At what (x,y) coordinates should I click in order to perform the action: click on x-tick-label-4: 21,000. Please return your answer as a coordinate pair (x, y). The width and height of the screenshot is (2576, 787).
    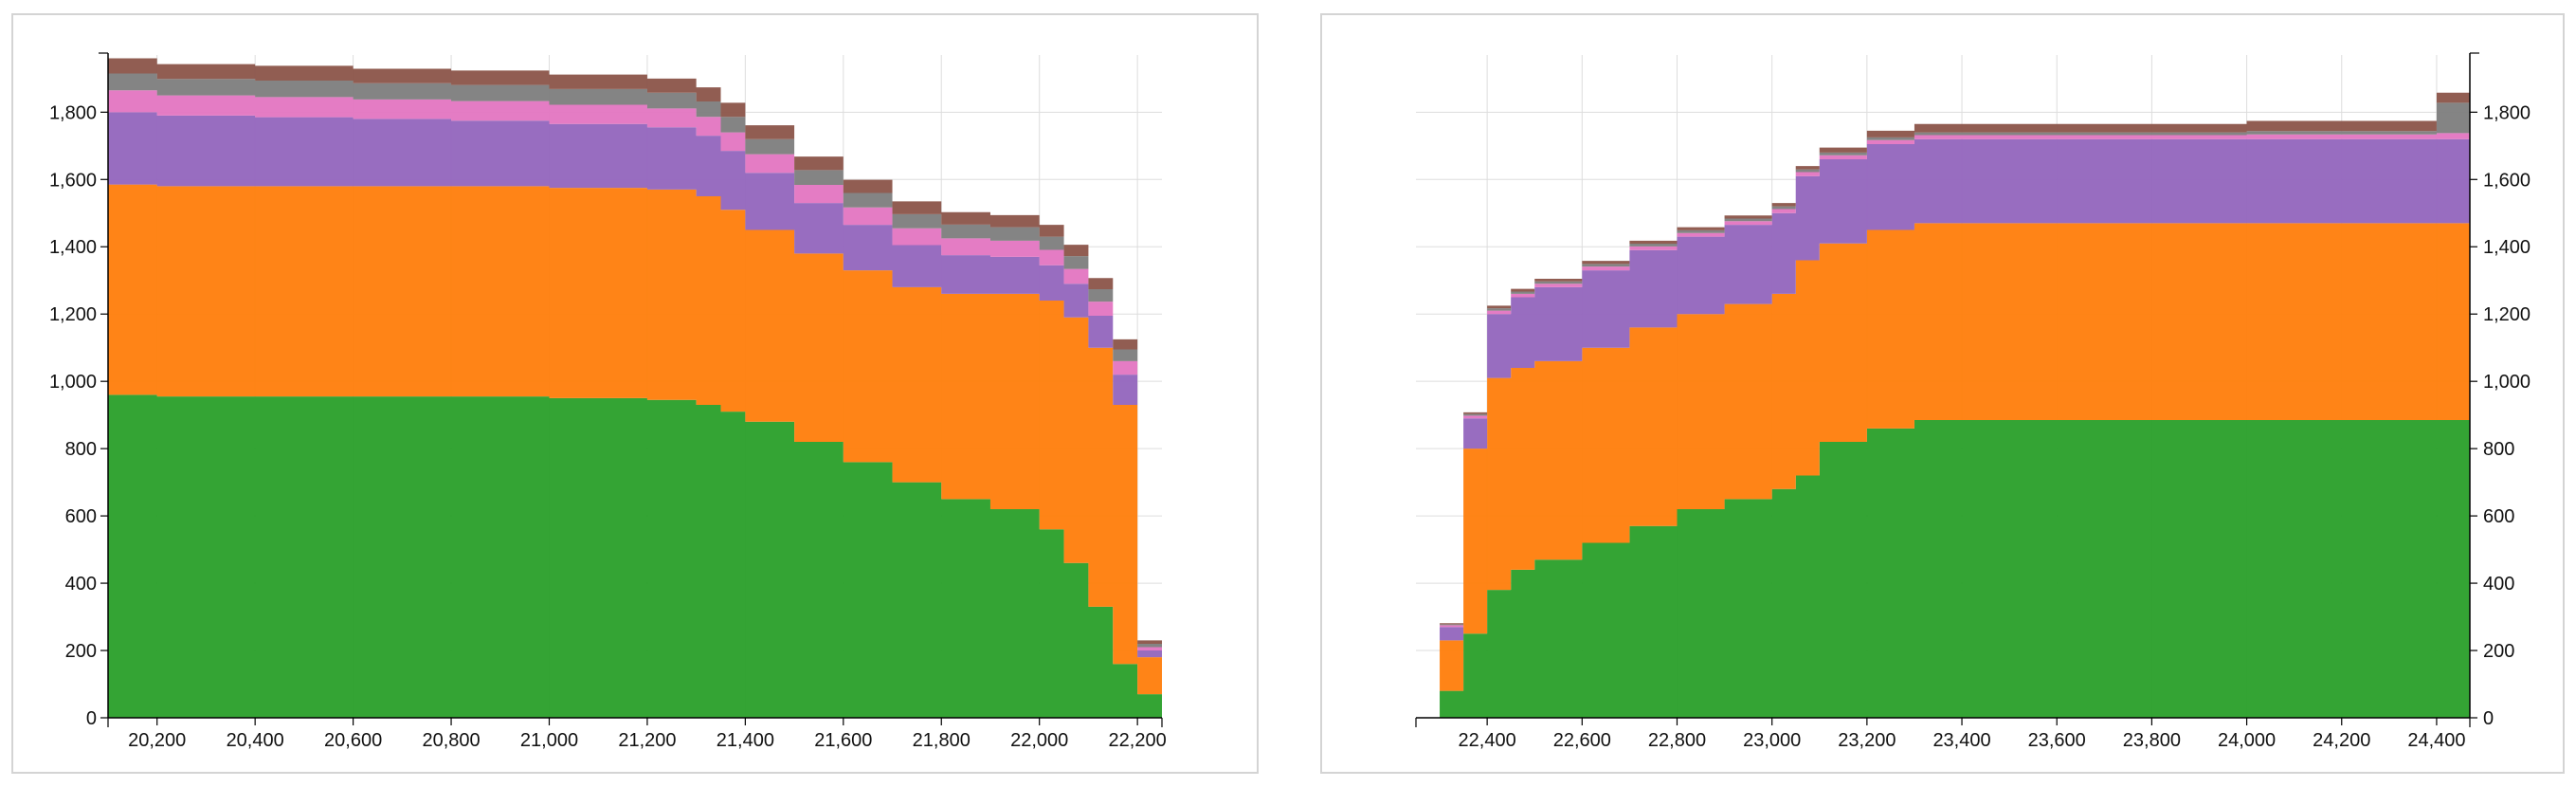
    Looking at the image, I should click on (549, 741).